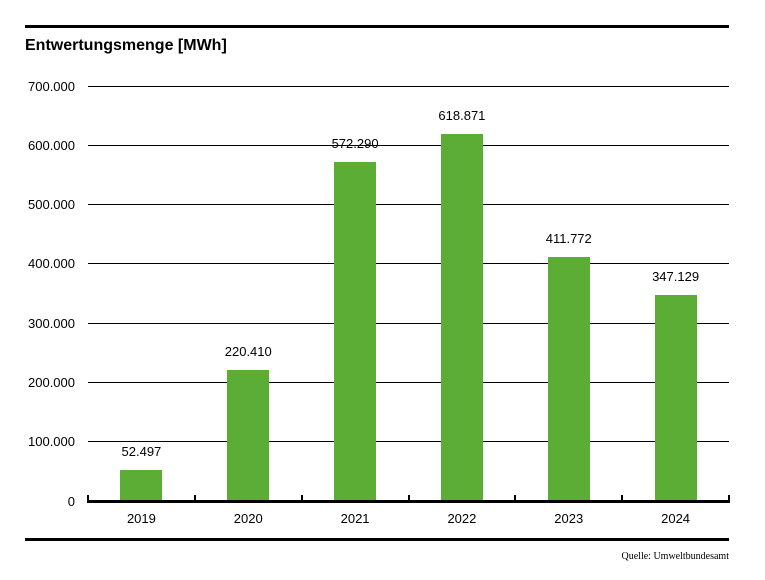  I want to click on y-axis-tick-label: 300.000, so click(51, 323).